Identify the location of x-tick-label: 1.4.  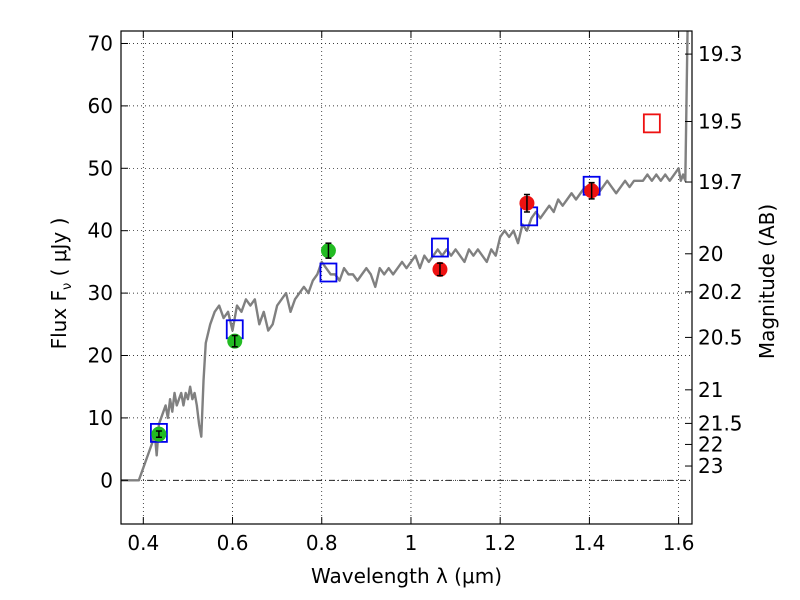
(589, 543).